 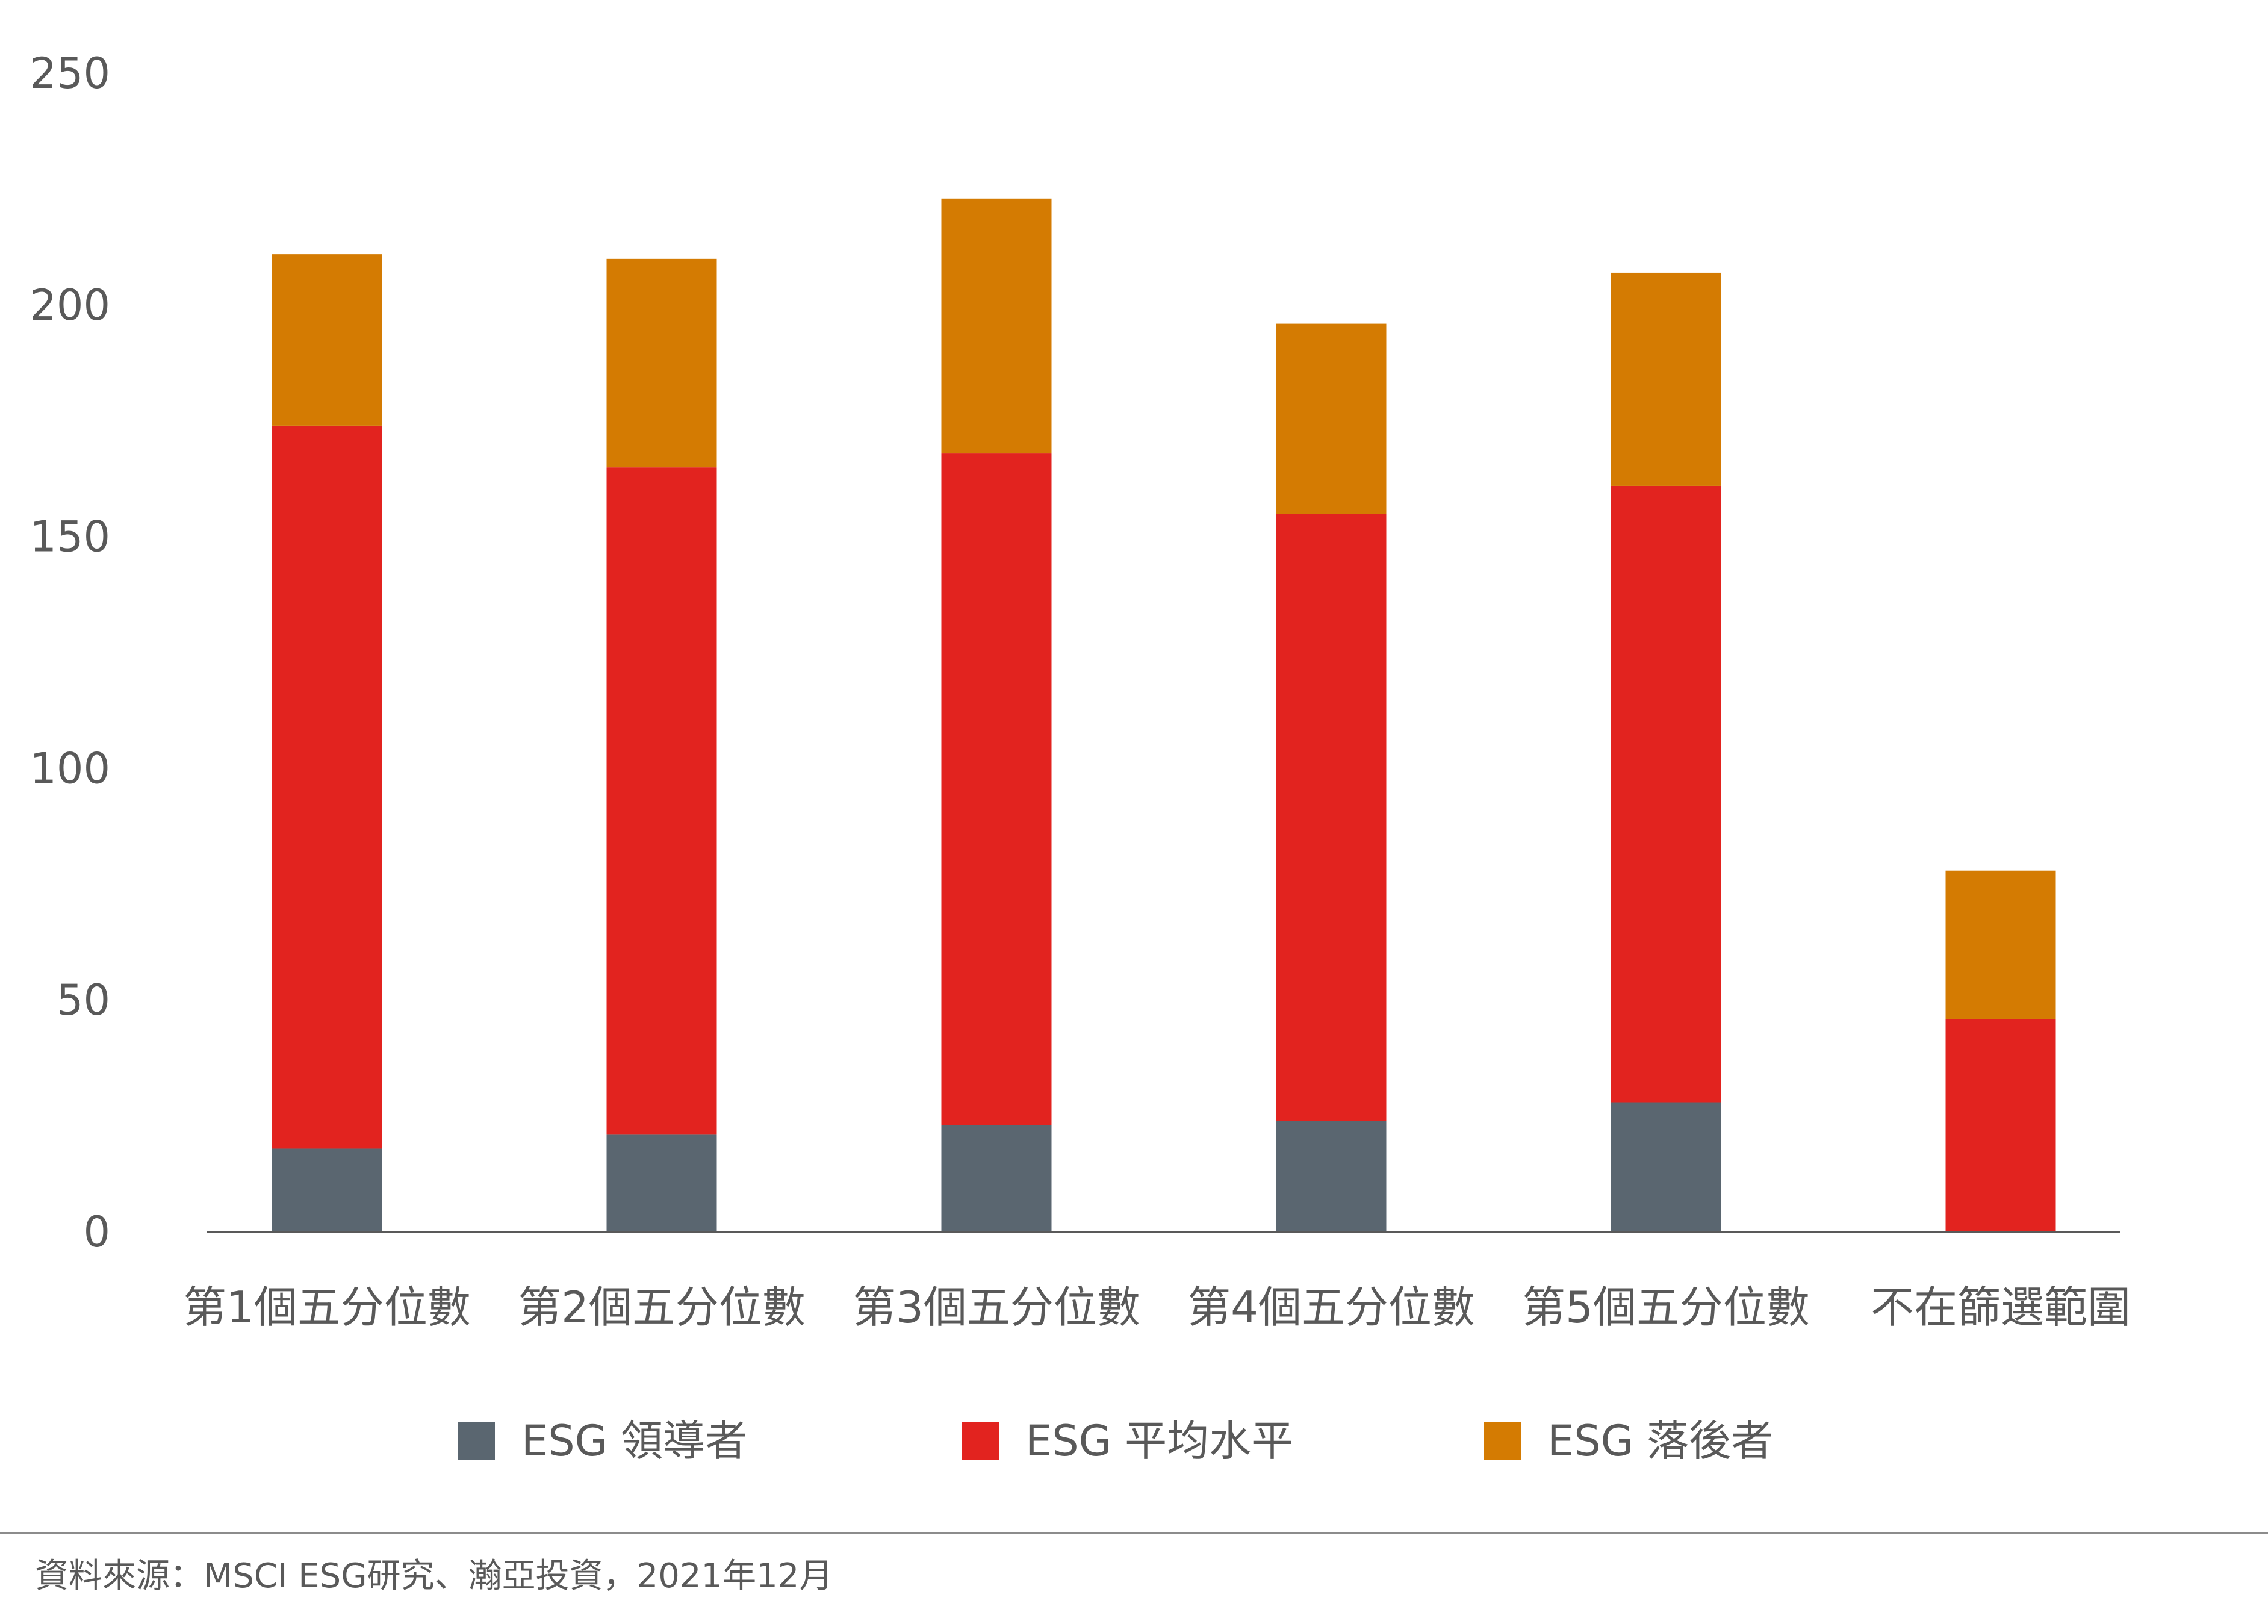 What do you see at coordinates (996, 1308) in the screenshot?
I see `x-tick-label: 第3個五分位數` at bounding box center [996, 1308].